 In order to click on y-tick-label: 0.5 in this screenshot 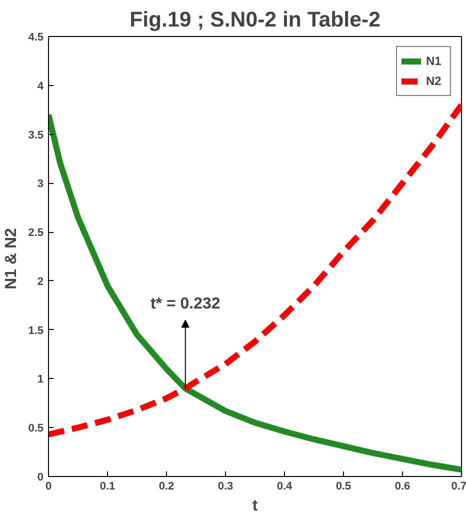, I will do `click(36, 428)`.